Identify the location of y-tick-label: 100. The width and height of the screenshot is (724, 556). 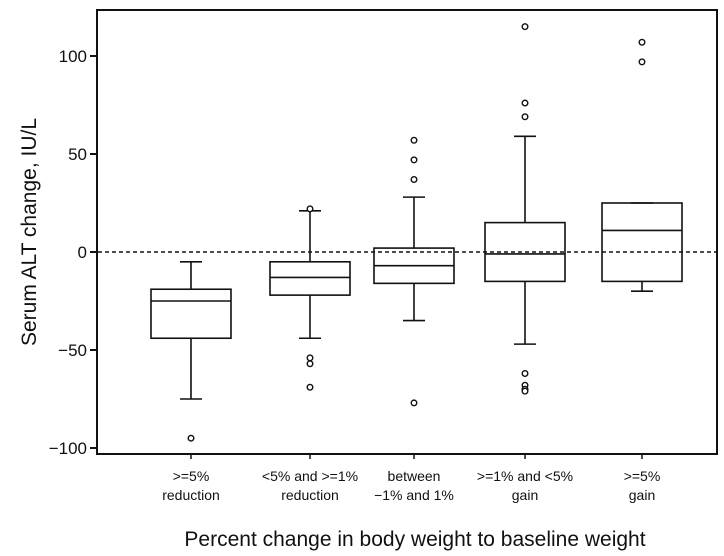
(73, 56).